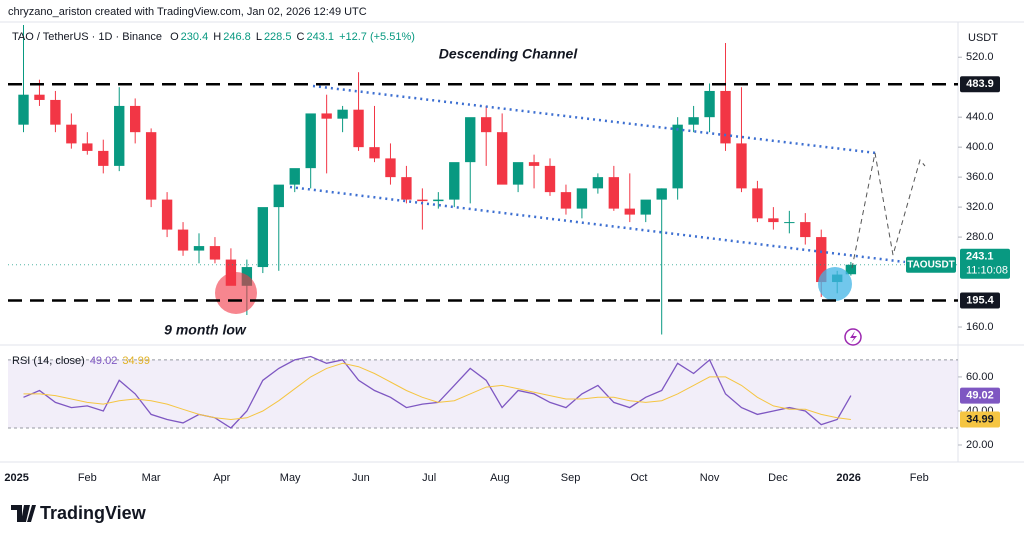 Image resolution: width=1024 pixels, height=539 pixels. I want to click on brand-logo: TradingView, so click(79, 513).